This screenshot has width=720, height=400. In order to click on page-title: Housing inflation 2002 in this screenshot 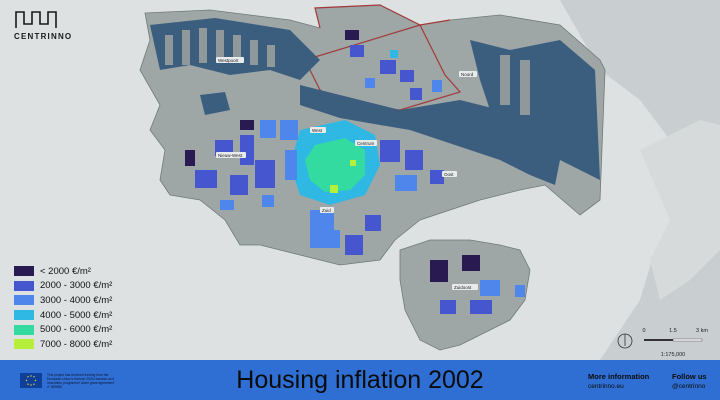, I will do `click(360, 380)`.